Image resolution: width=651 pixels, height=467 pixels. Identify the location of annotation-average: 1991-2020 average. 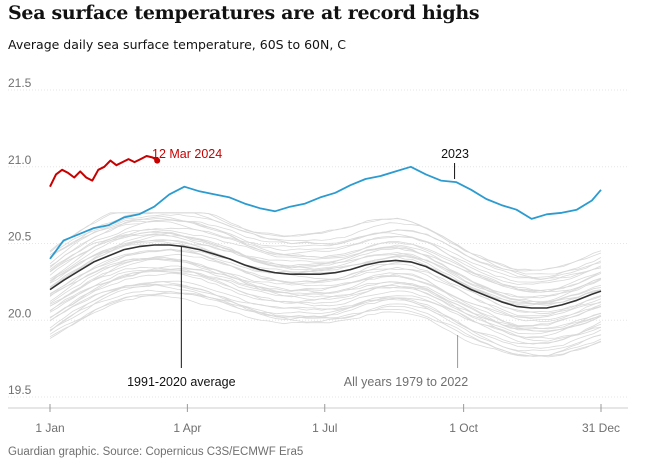
(181, 382).